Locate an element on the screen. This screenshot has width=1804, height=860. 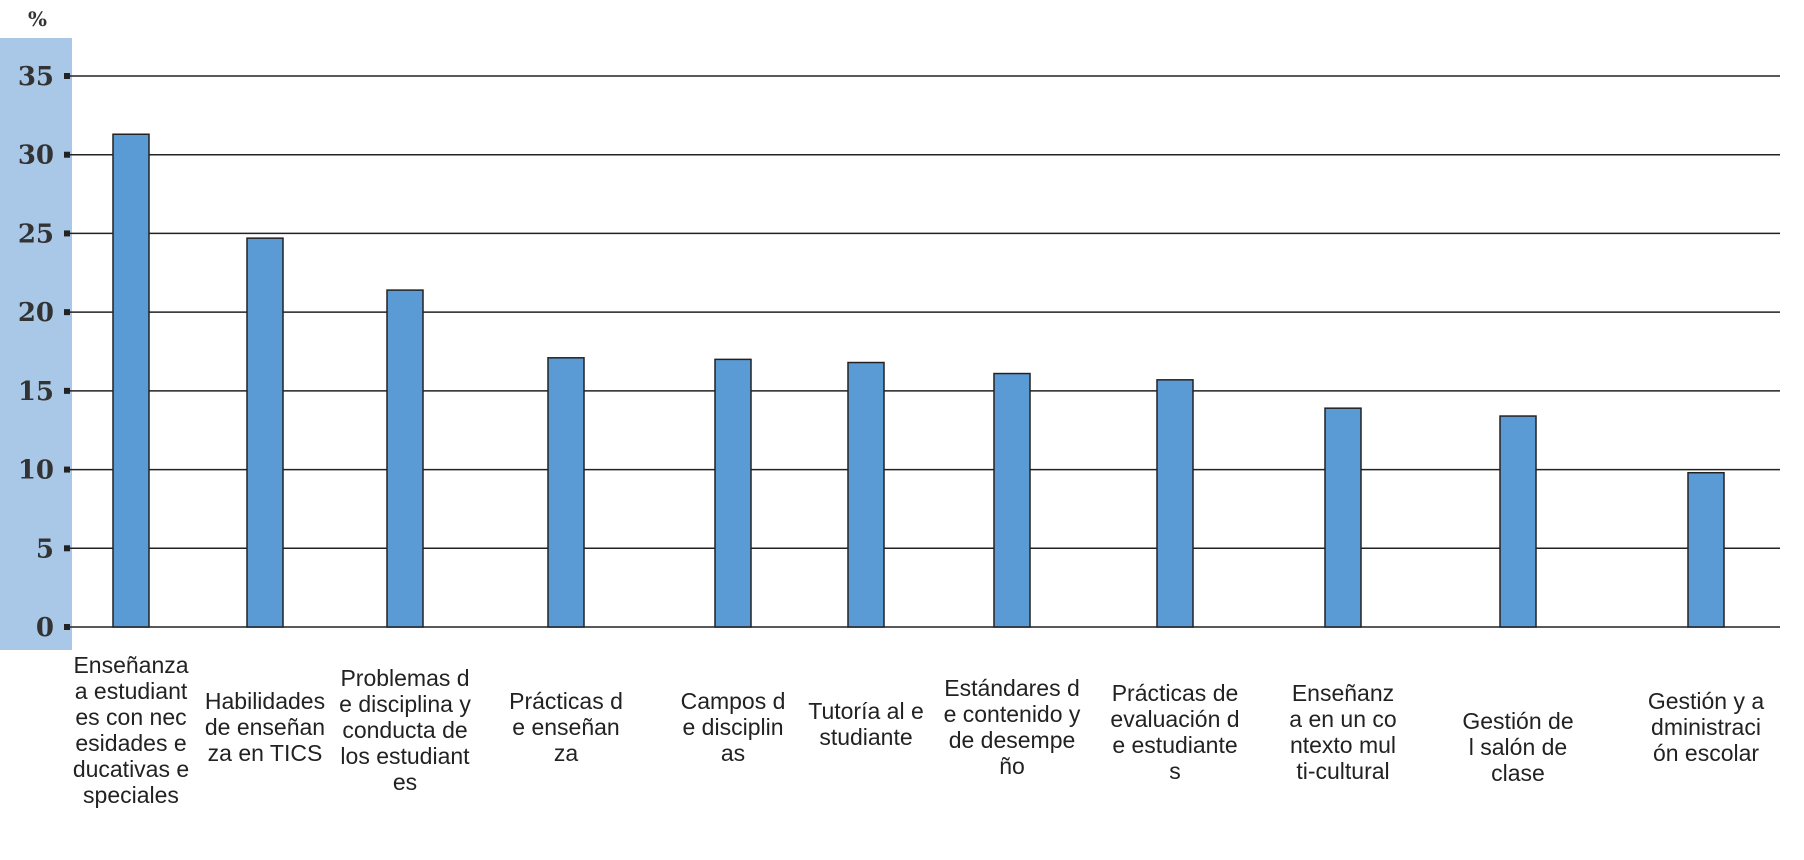
y-axis-ticks: 0 5 10 15 20 25 30 35 is located at coordinates (44, 352).